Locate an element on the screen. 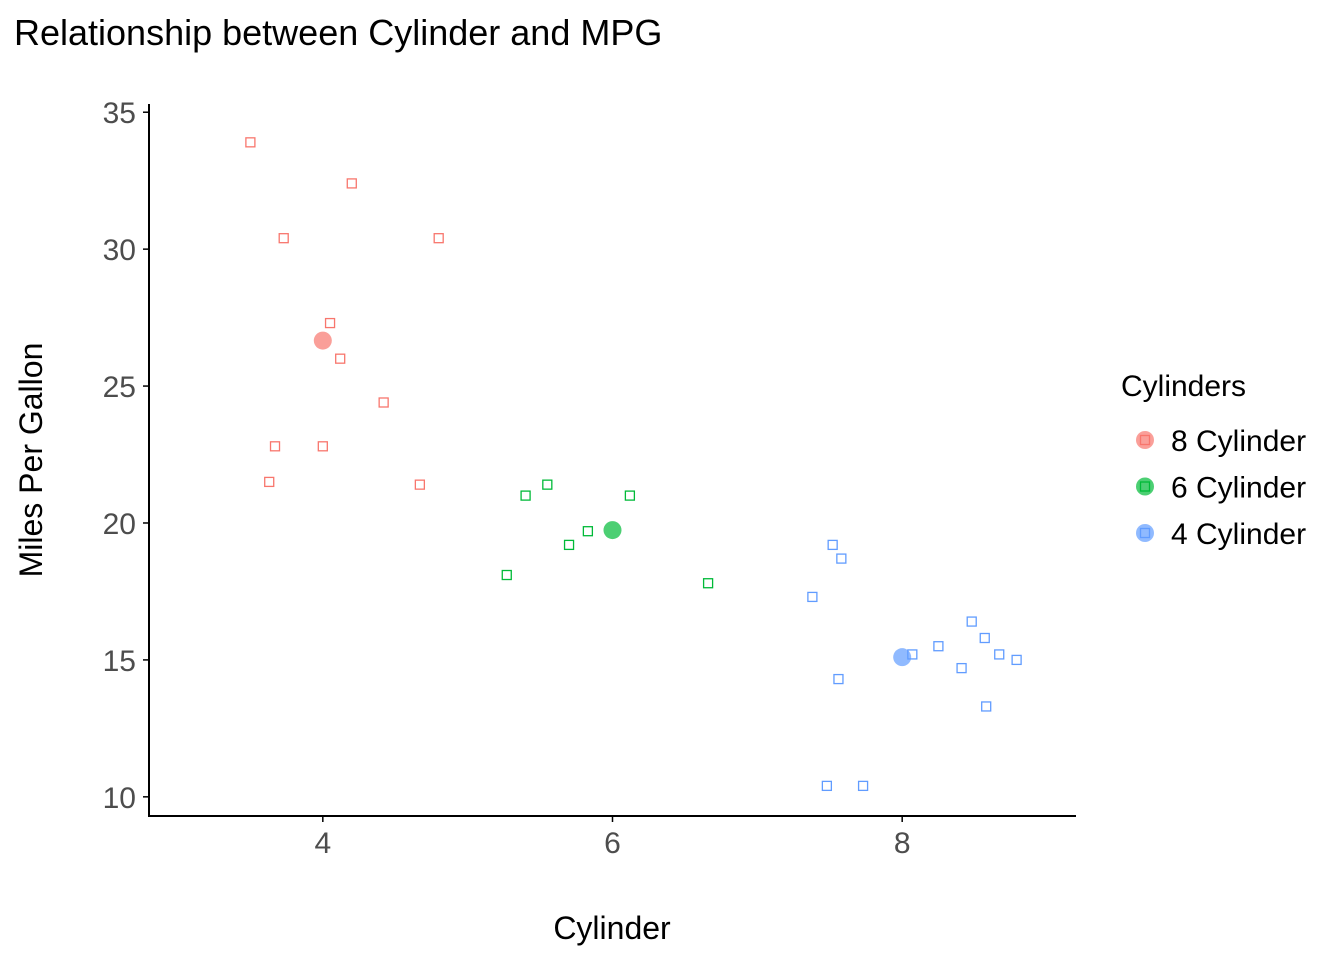  y-tick-label: 20 is located at coordinates (119, 524).